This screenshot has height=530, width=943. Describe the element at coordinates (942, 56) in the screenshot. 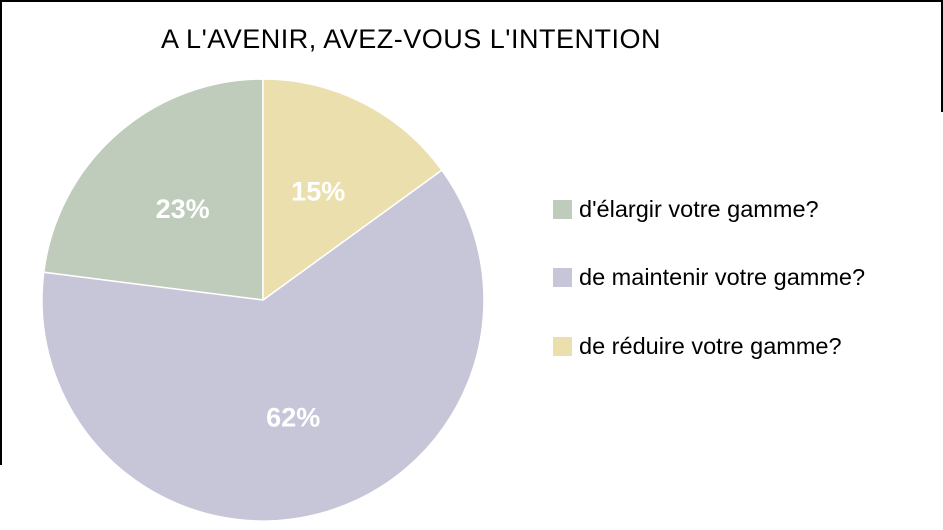

I see `frame-border-right` at that location.